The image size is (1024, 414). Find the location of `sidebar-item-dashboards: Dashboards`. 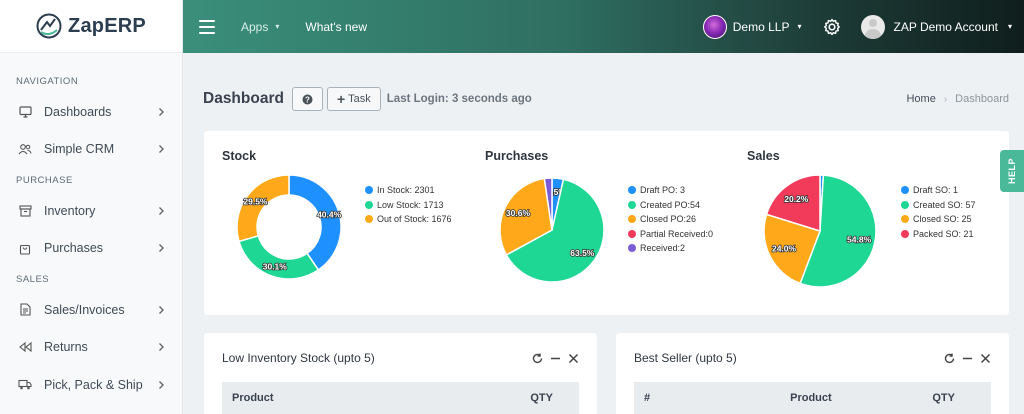

sidebar-item-dashboards: Dashboards is located at coordinates (91, 112).